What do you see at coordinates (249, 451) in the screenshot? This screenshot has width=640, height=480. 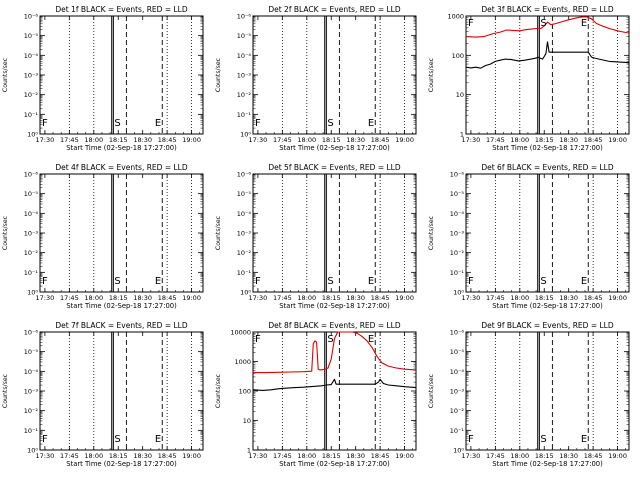 I see `y-tick-label: 1` at bounding box center [249, 451].